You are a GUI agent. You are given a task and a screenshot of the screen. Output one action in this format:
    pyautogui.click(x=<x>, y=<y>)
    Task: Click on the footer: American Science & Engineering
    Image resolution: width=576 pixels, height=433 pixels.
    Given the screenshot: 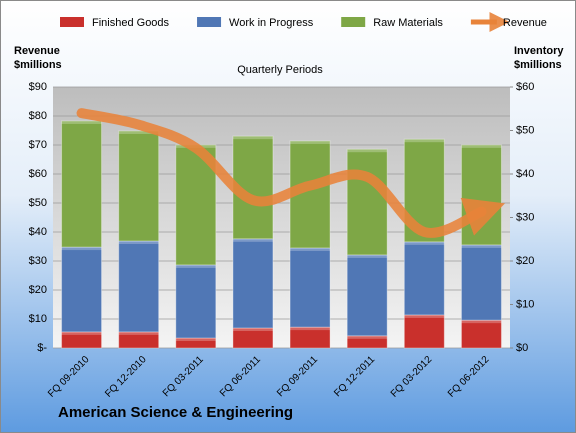 What is the action you would take?
    pyautogui.click(x=175, y=412)
    